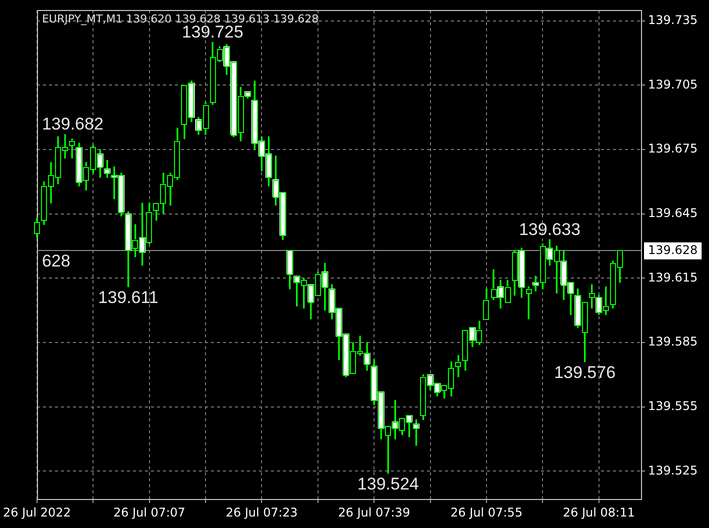 The height and width of the screenshot is (528, 709). What do you see at coordinates (673, 405) in the screenshot?
I see `y-tick-label: 139.555` at bounding box center [673, 405].